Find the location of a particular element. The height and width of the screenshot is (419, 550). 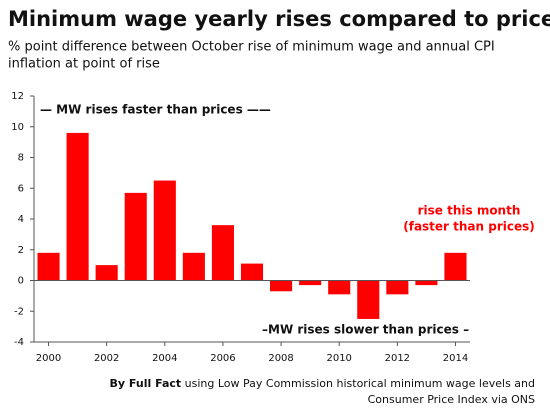

x-tick-label: 2008 is located at coordinates (280, 358).